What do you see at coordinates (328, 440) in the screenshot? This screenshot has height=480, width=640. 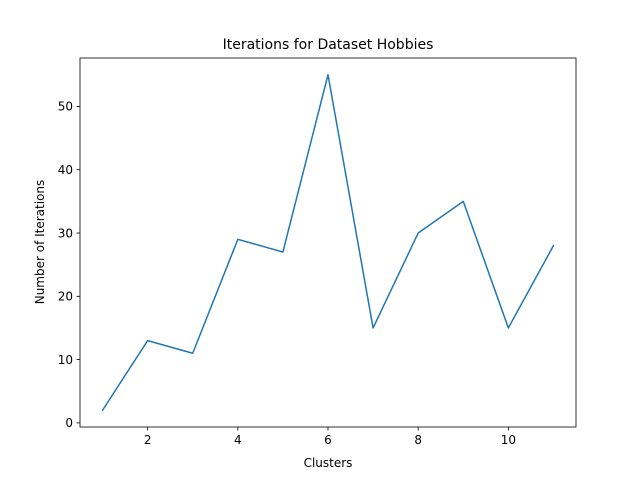 I see `x-tick-label: 6` at bounding box center [328, 440].